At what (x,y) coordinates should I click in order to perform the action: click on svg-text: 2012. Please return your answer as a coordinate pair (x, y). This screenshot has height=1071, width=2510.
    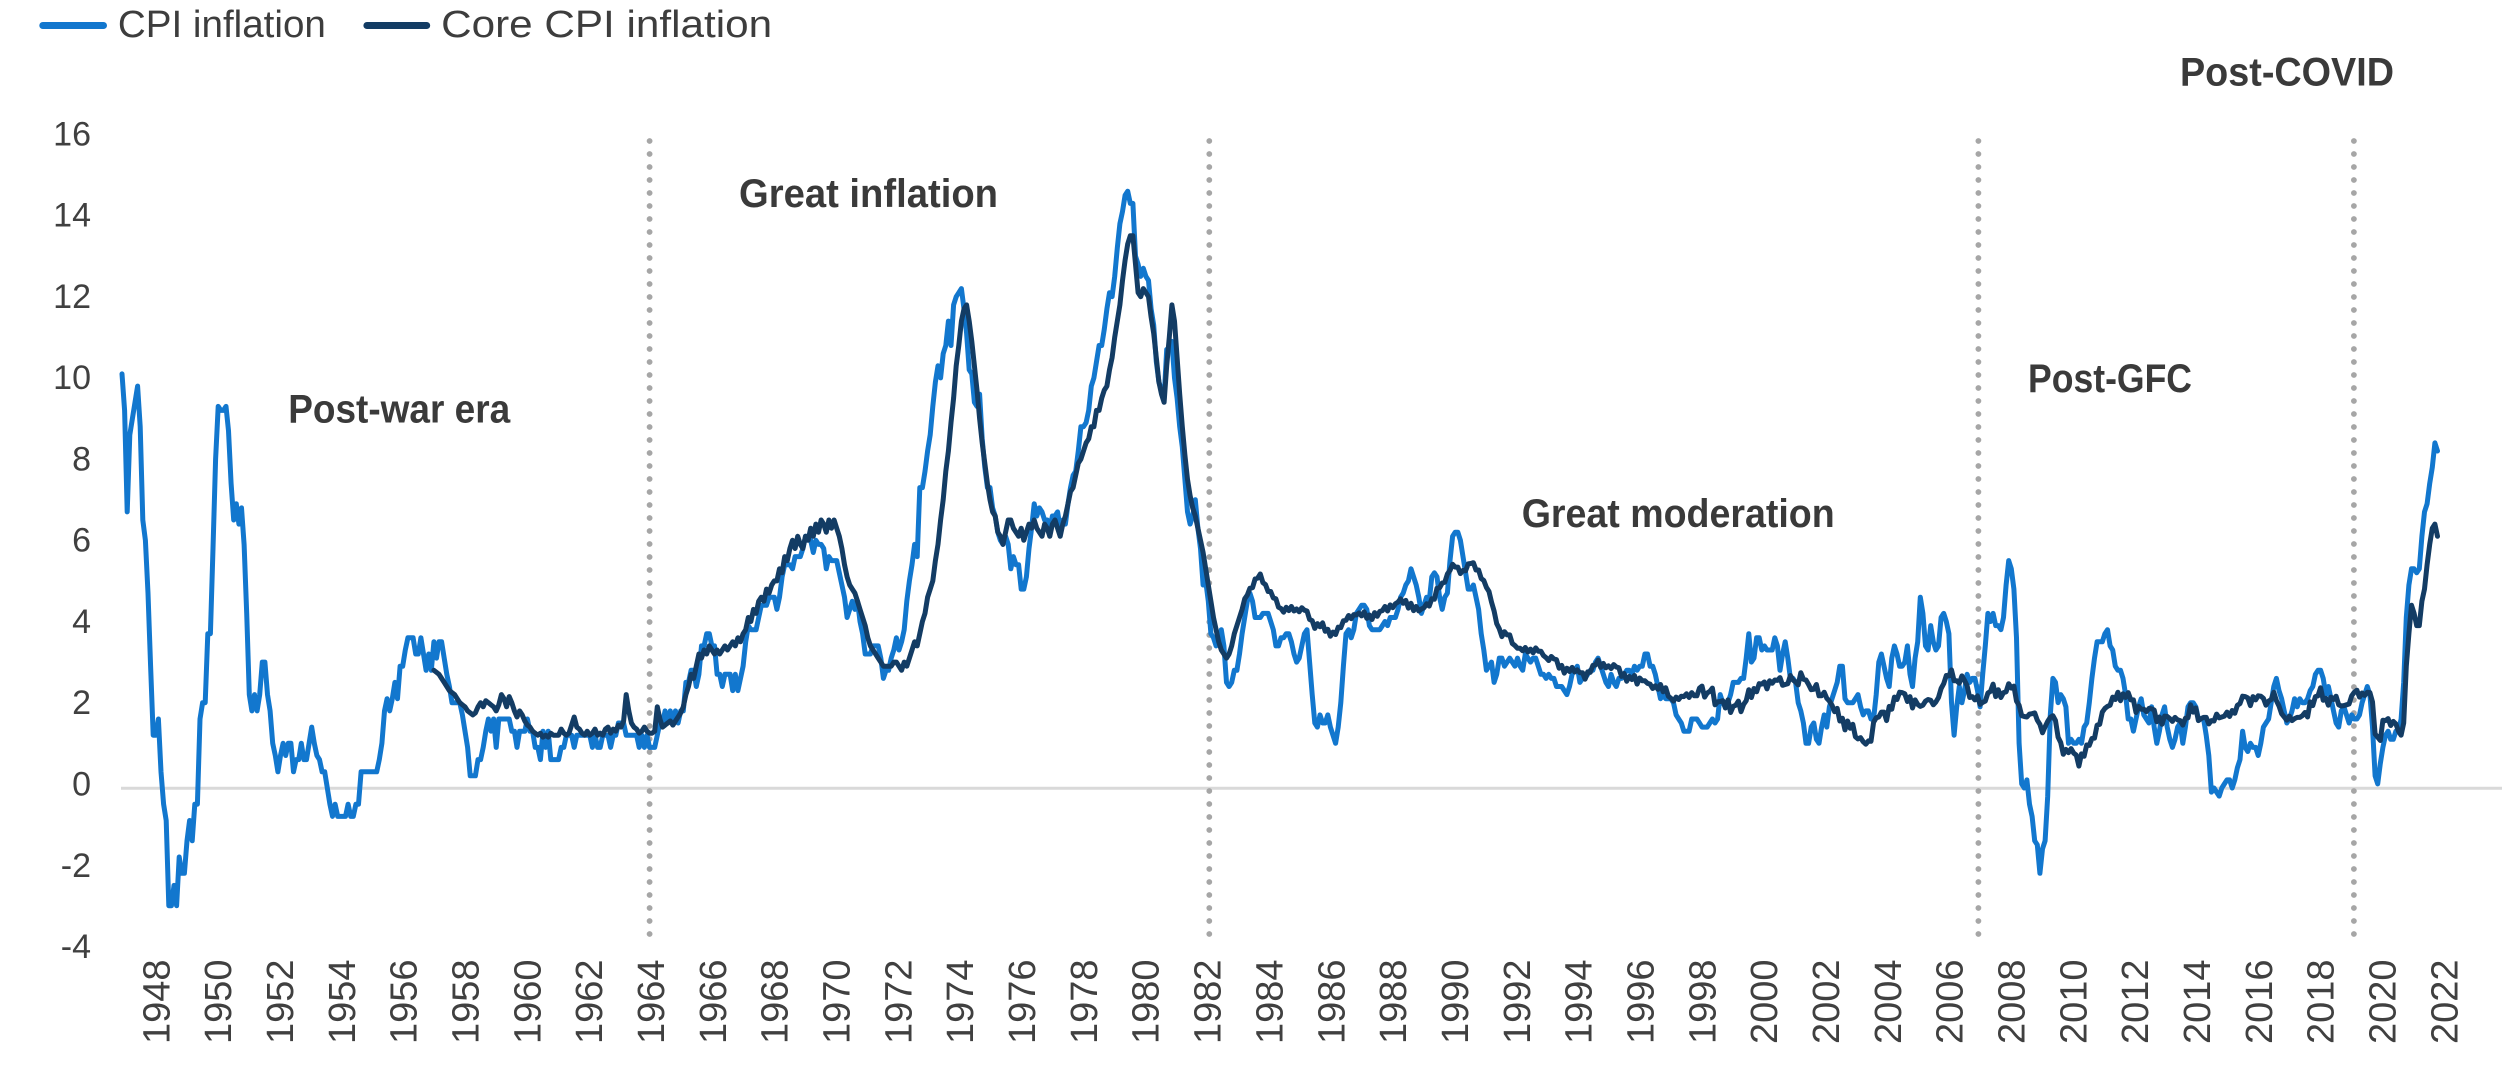
    Looking at the image, I should click on (2136, 1001).